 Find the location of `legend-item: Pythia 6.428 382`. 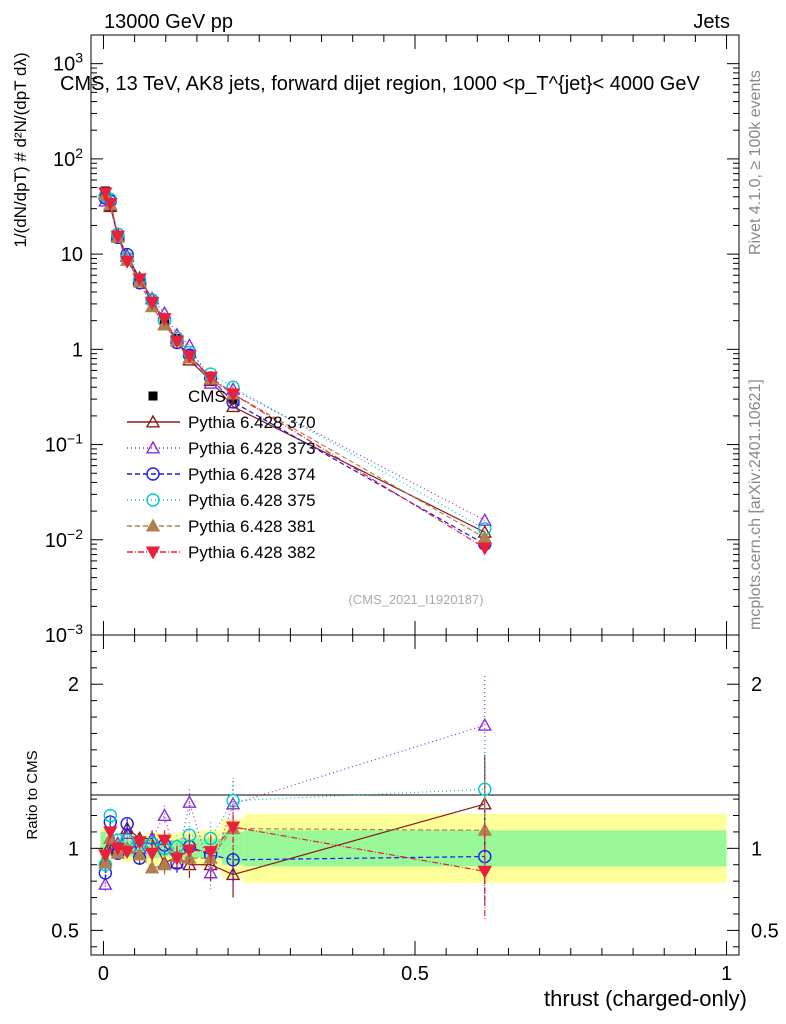

legend-item: Pythia 6.428 382 is located at coordinates (221, 552).